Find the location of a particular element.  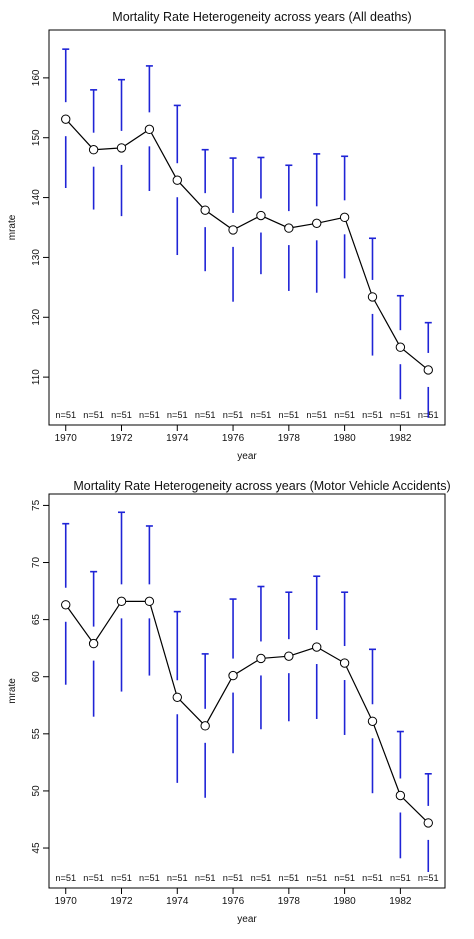

y-tick-label: 60 is located at coordinates (36, 677).